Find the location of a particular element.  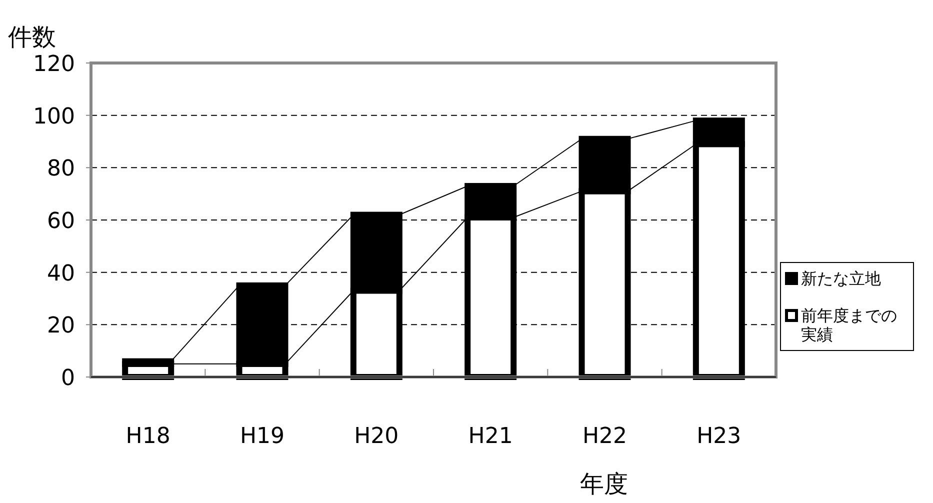

x-tick-label: H23 is located at coordinates (719, 436).